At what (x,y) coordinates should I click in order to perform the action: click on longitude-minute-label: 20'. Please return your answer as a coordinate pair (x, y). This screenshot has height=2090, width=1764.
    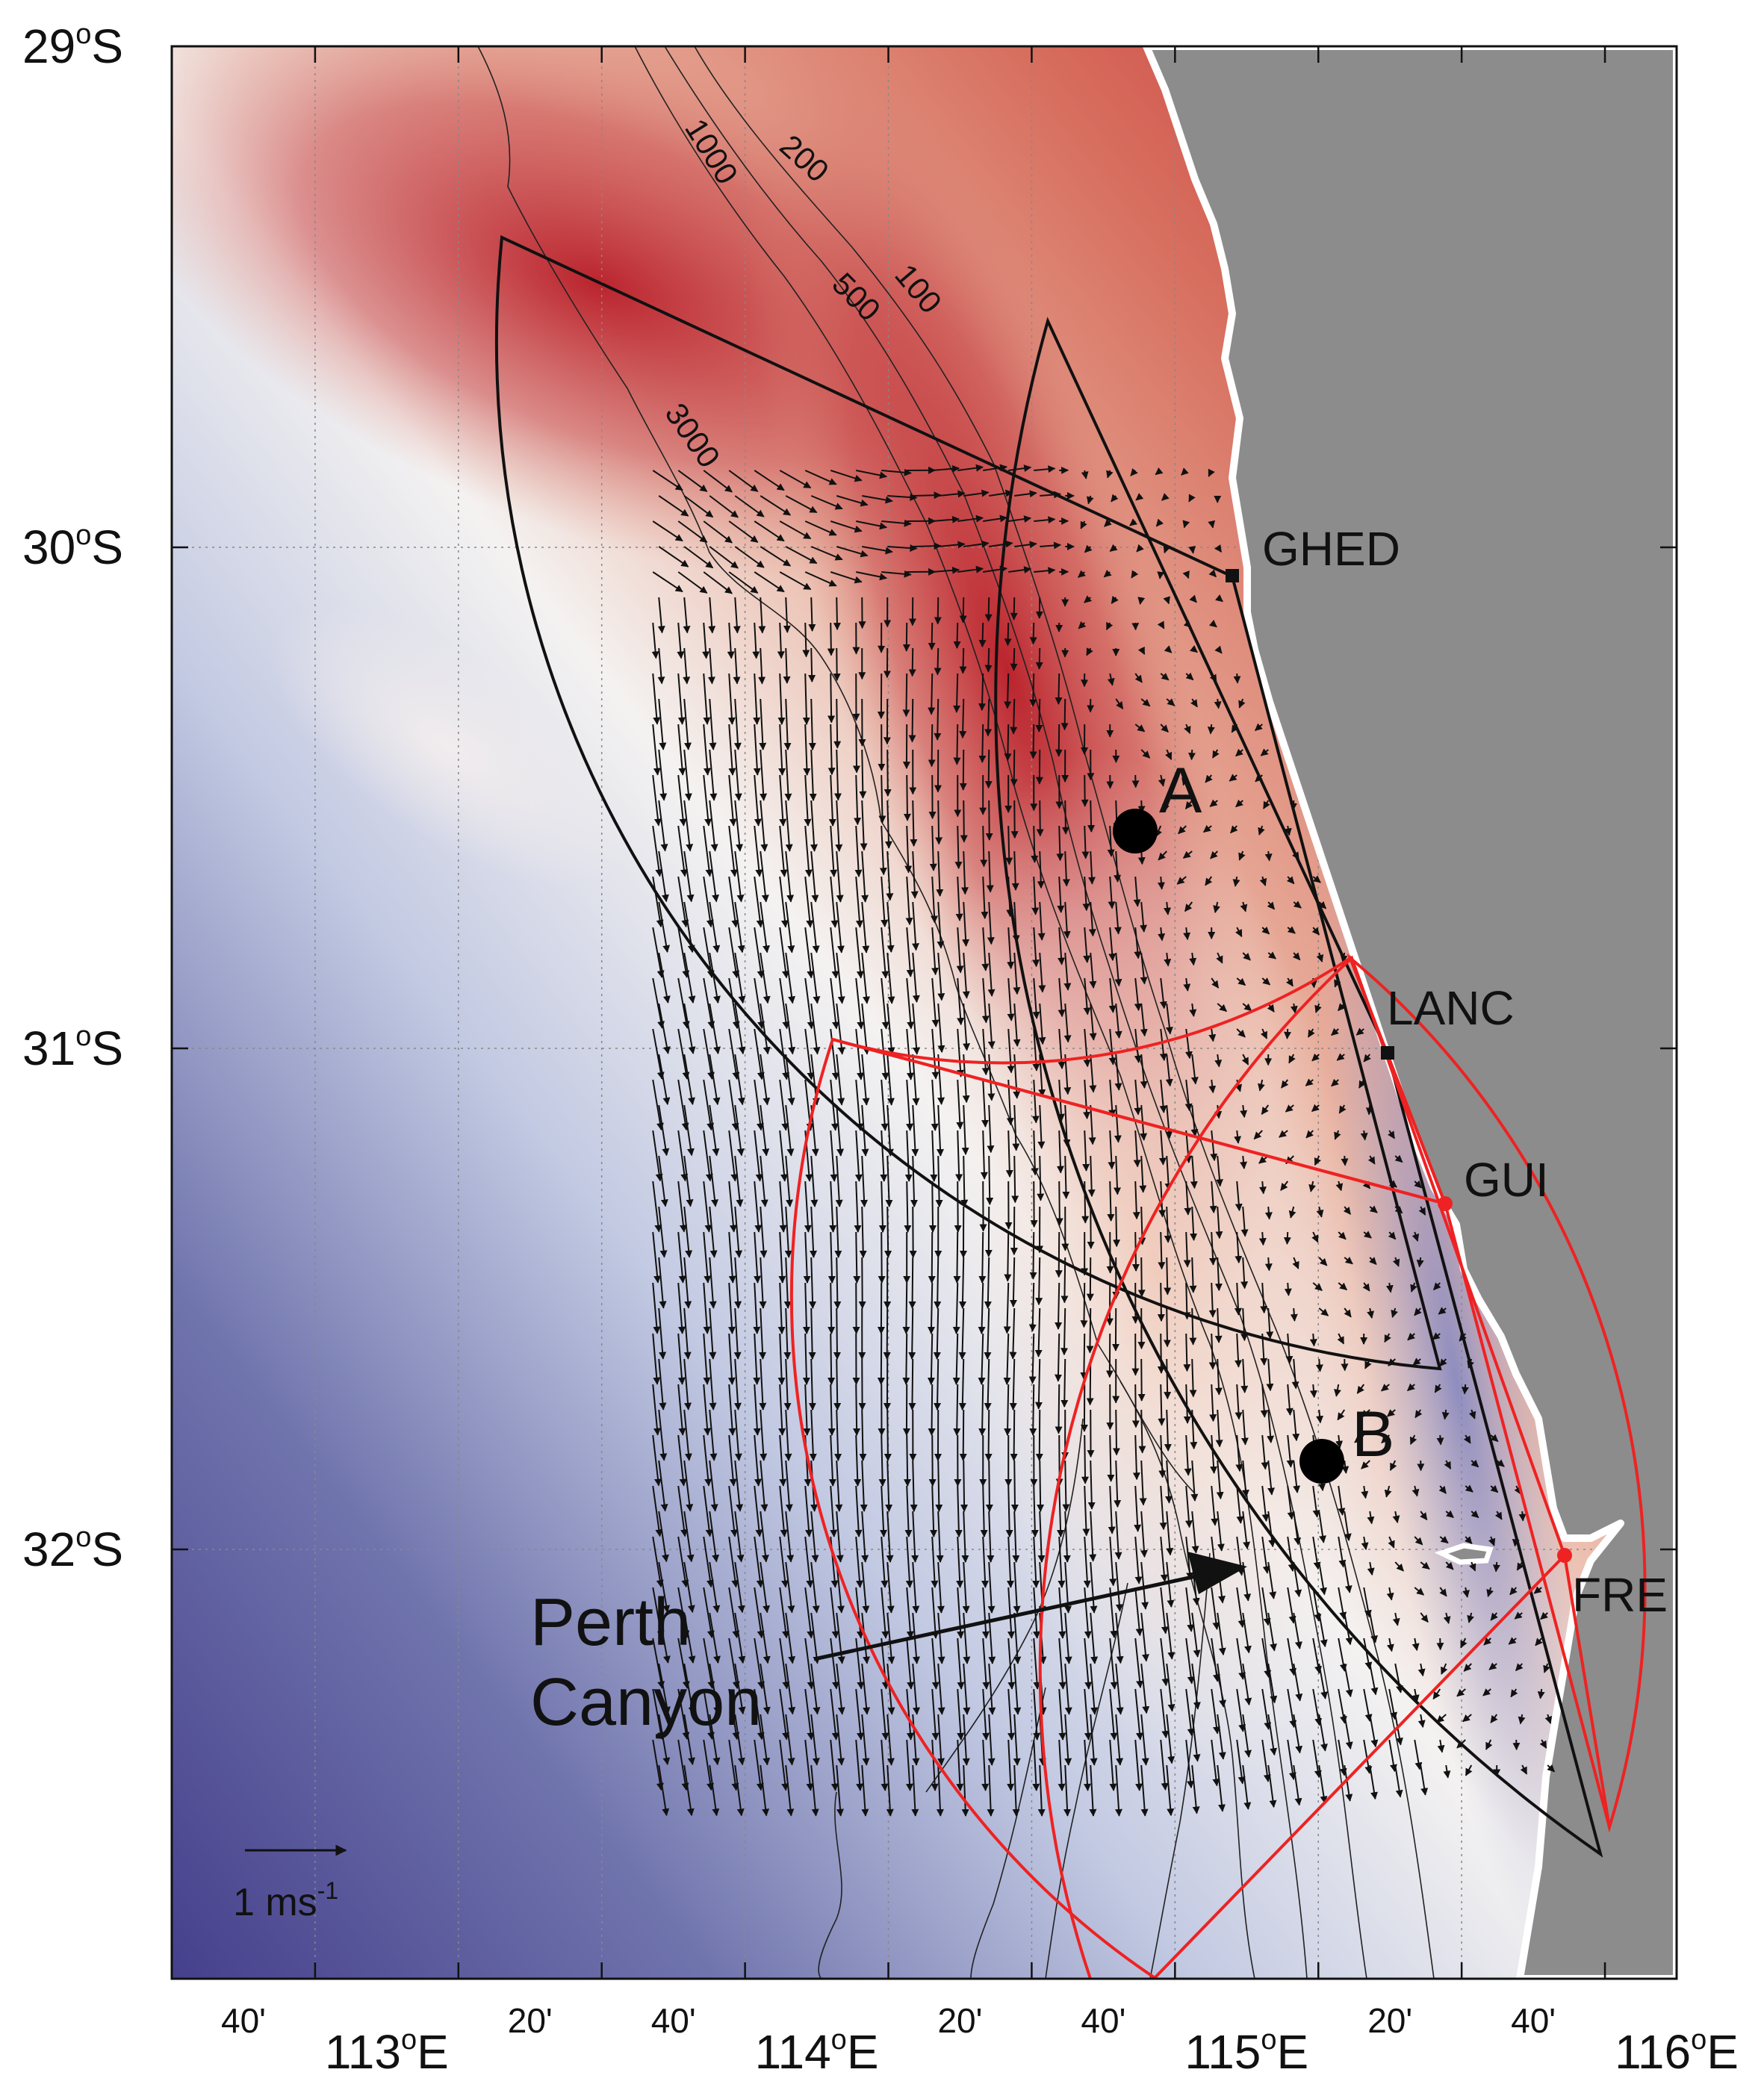
    Looking at the image, I should click on (1389, 2020).